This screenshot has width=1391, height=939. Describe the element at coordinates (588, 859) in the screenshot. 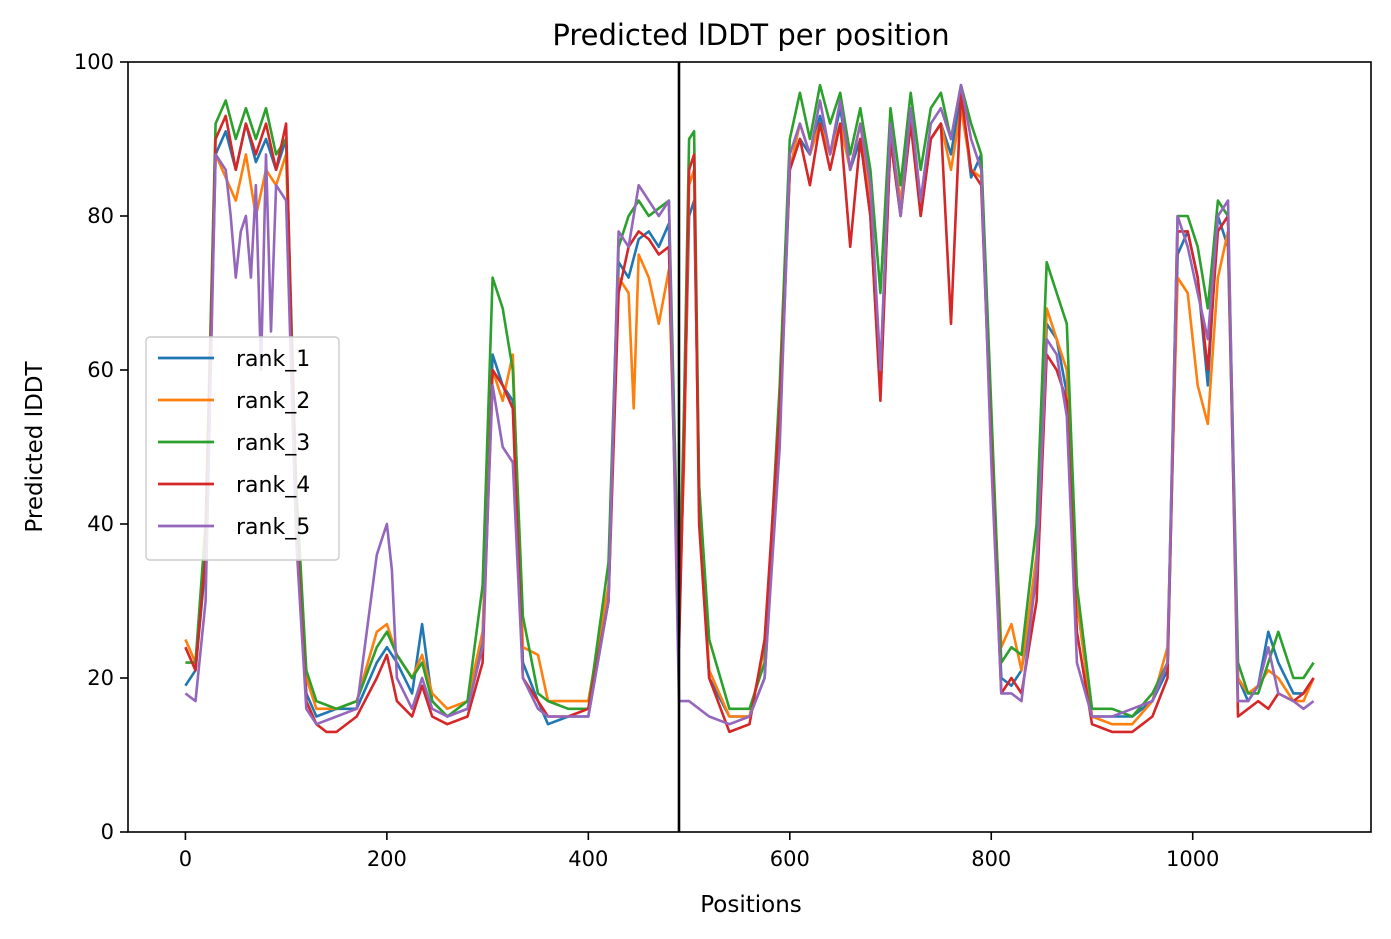

I see `x-tick-label: 400` at that location.